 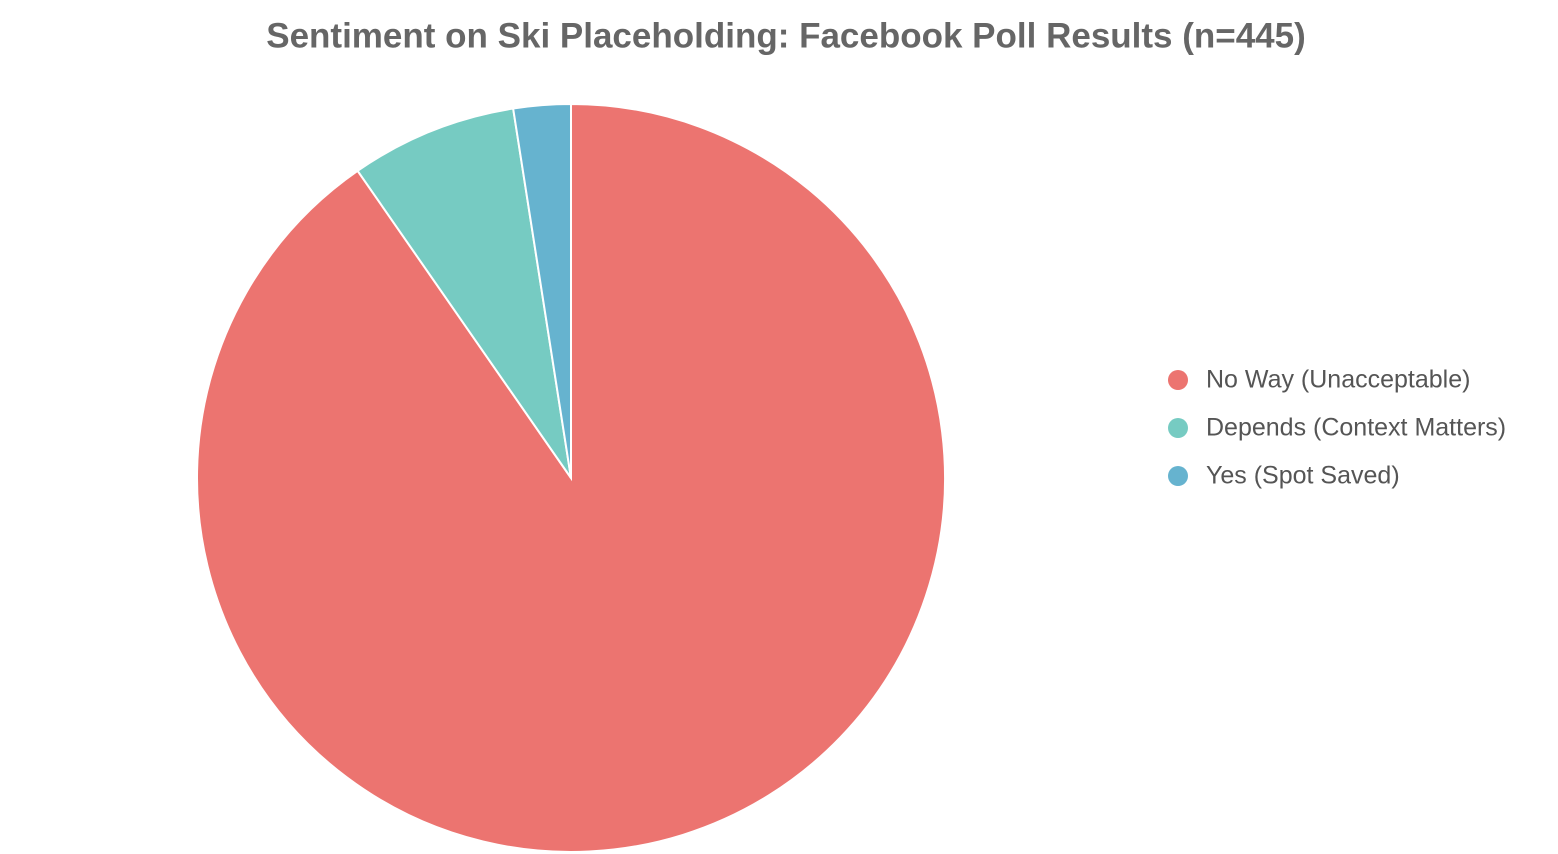 What do you see at coordinates (1356, 428) in the screenshot?
I see `legend-label: Depends (Context Matters)` at bounding box center [1356, 428].